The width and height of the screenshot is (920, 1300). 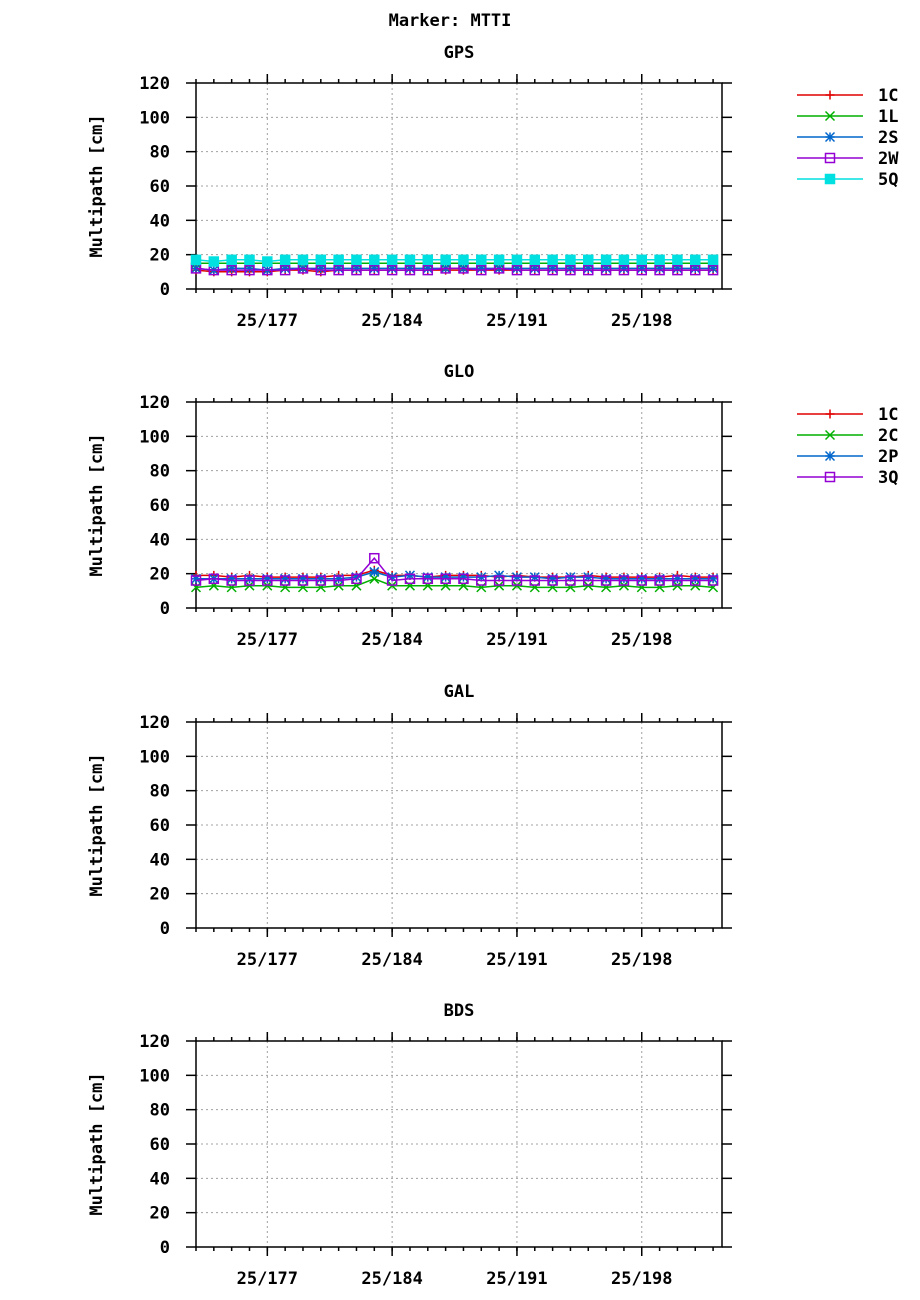 What do you see at coordinates (154, 1042) in the screenshot?
I see `bds-y-tick-label-120: 120` at bounding box center [154, 1042].